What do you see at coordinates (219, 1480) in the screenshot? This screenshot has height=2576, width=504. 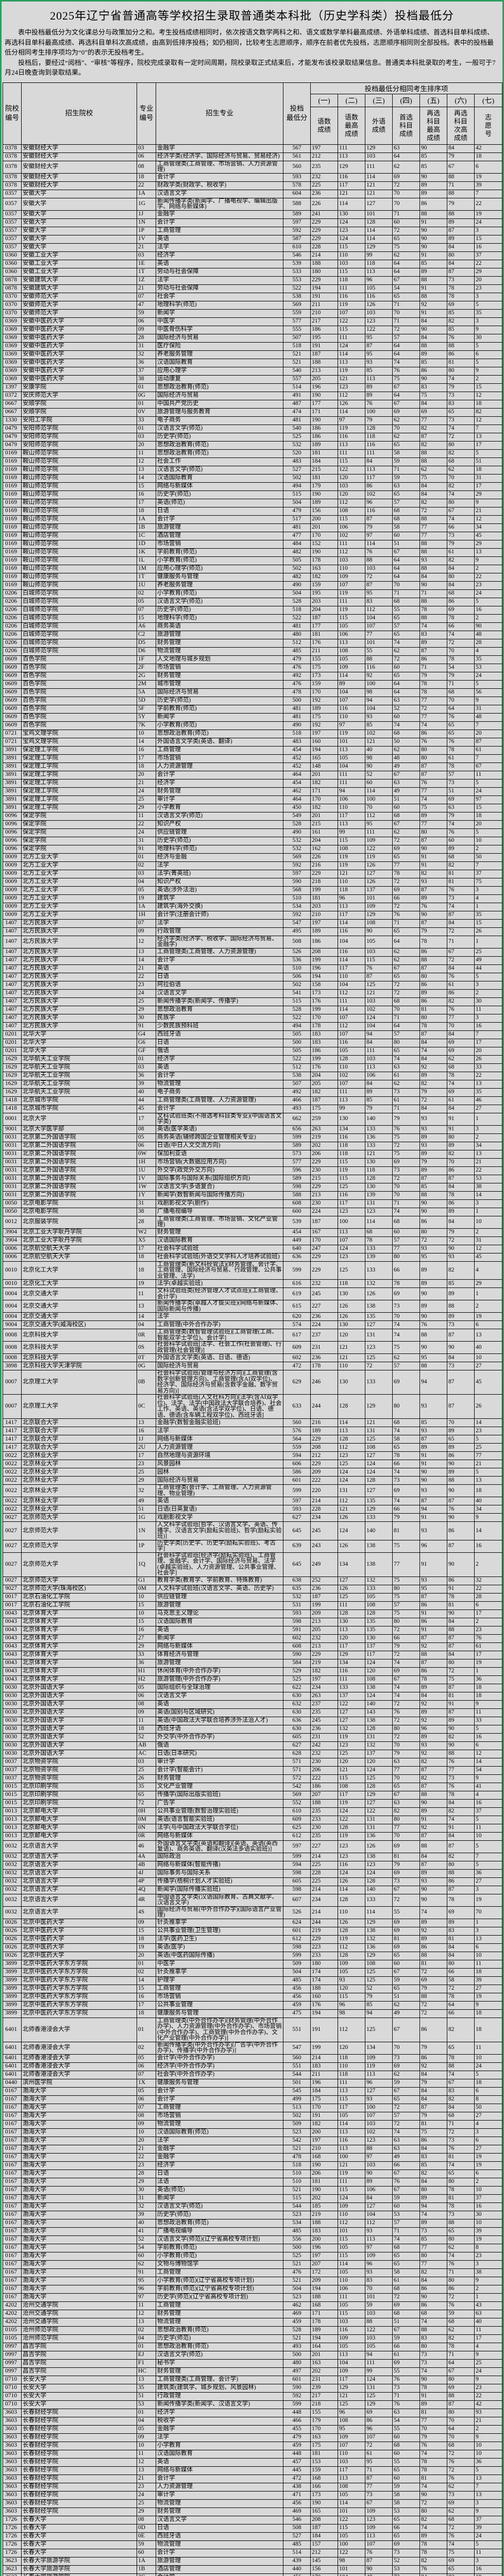 I see `cell-major-name: 国际经济与贸易` at bounding box center [219, 1480].